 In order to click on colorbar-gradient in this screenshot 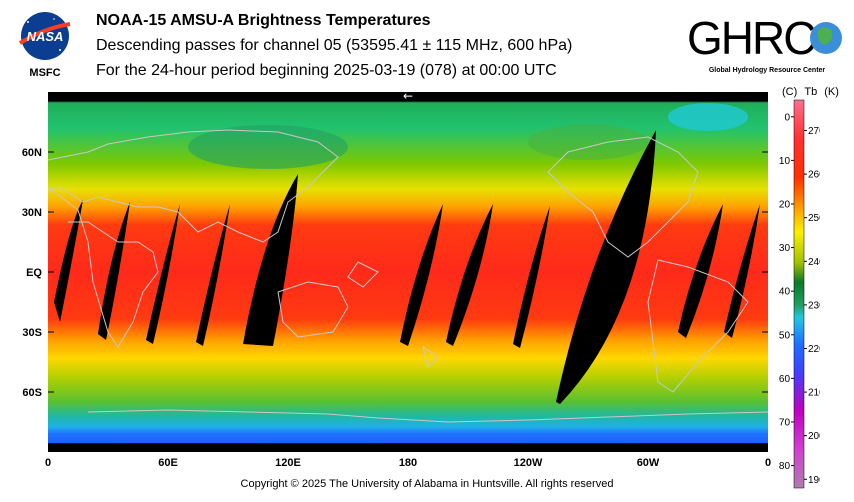, I will do `click(799, 294)`.